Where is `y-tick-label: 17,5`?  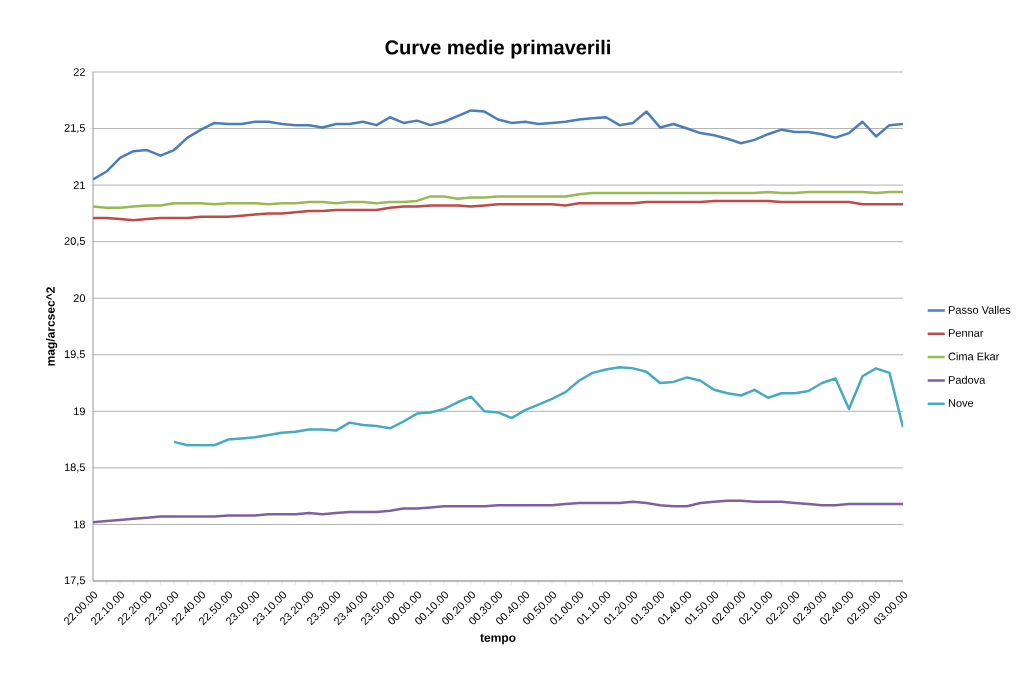 y-tick-label: 17,5 is located at coordinates (74, 581).